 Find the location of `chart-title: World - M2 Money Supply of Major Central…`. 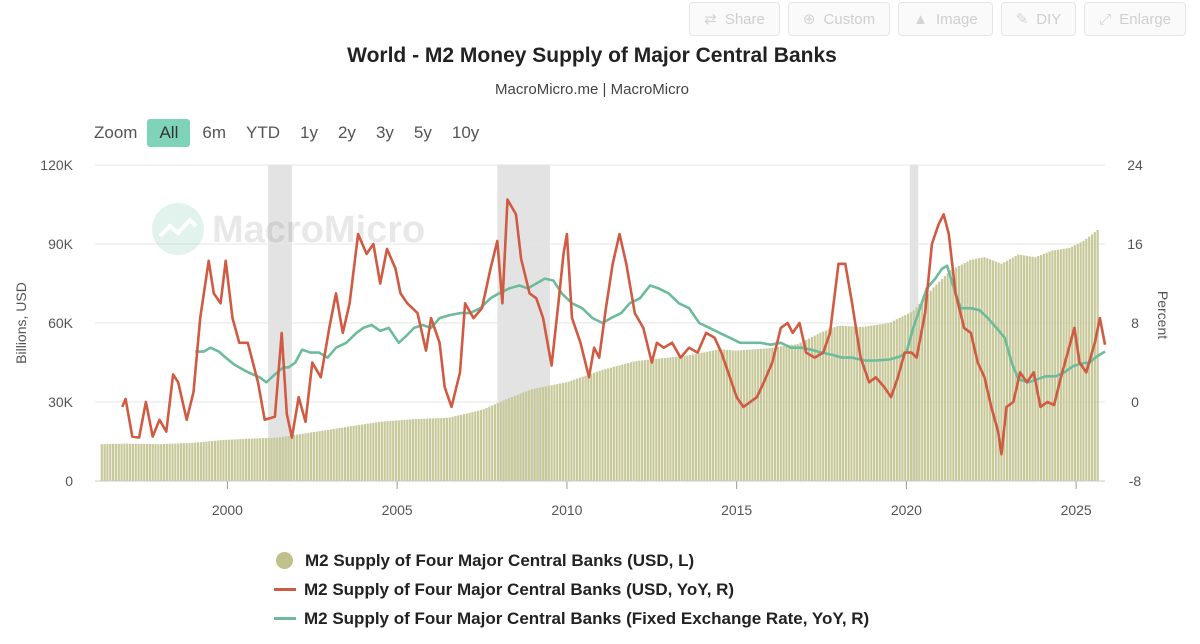

chart-title: World - M2 Money Supply of Major Central… is located at coordinates (592, 55).